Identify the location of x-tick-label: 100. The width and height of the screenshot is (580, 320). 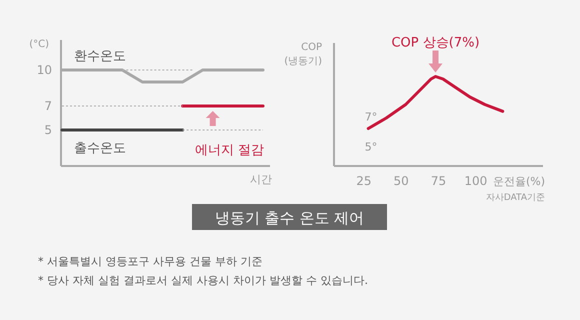
(476, 181).